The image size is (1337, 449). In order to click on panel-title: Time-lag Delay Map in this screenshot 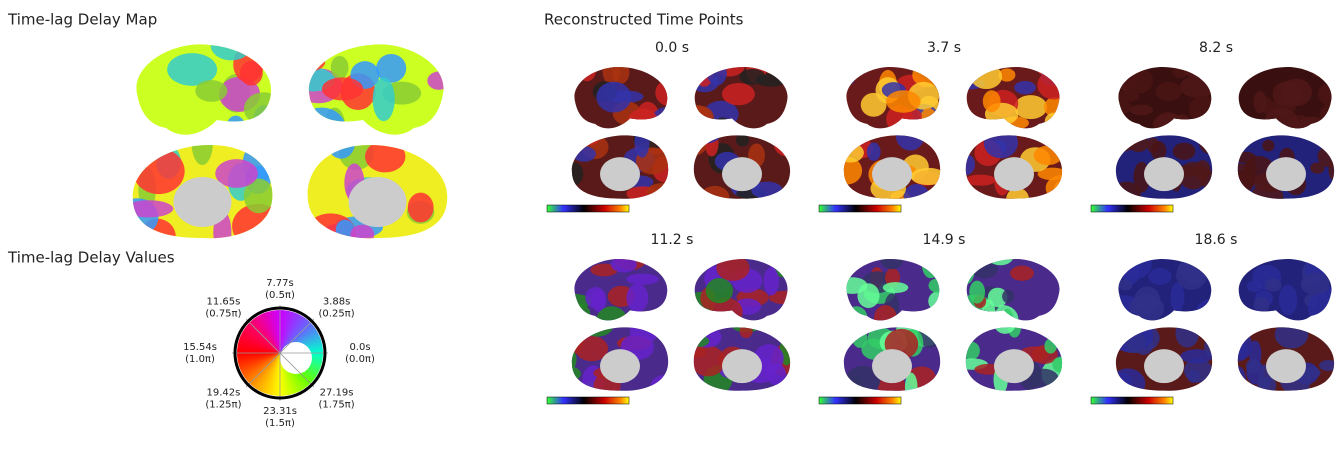, I will do `click(82, 20)`.